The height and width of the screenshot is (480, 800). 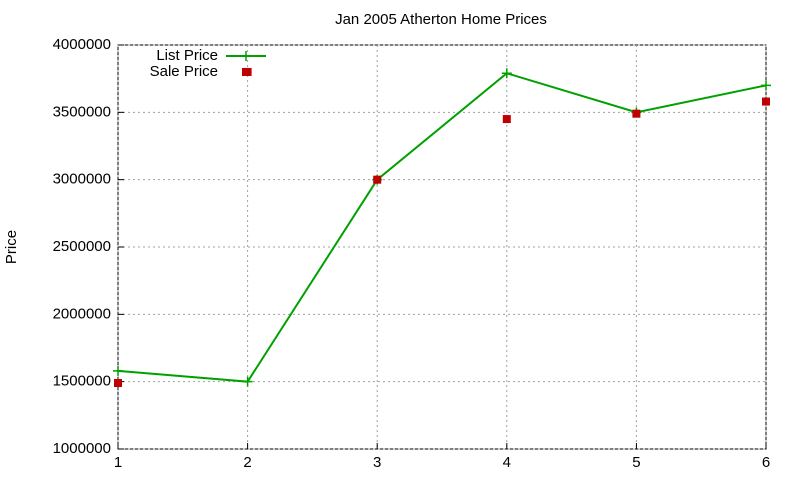 I want to click on y-tick-label: 3500000, so click(x=82, y=111).